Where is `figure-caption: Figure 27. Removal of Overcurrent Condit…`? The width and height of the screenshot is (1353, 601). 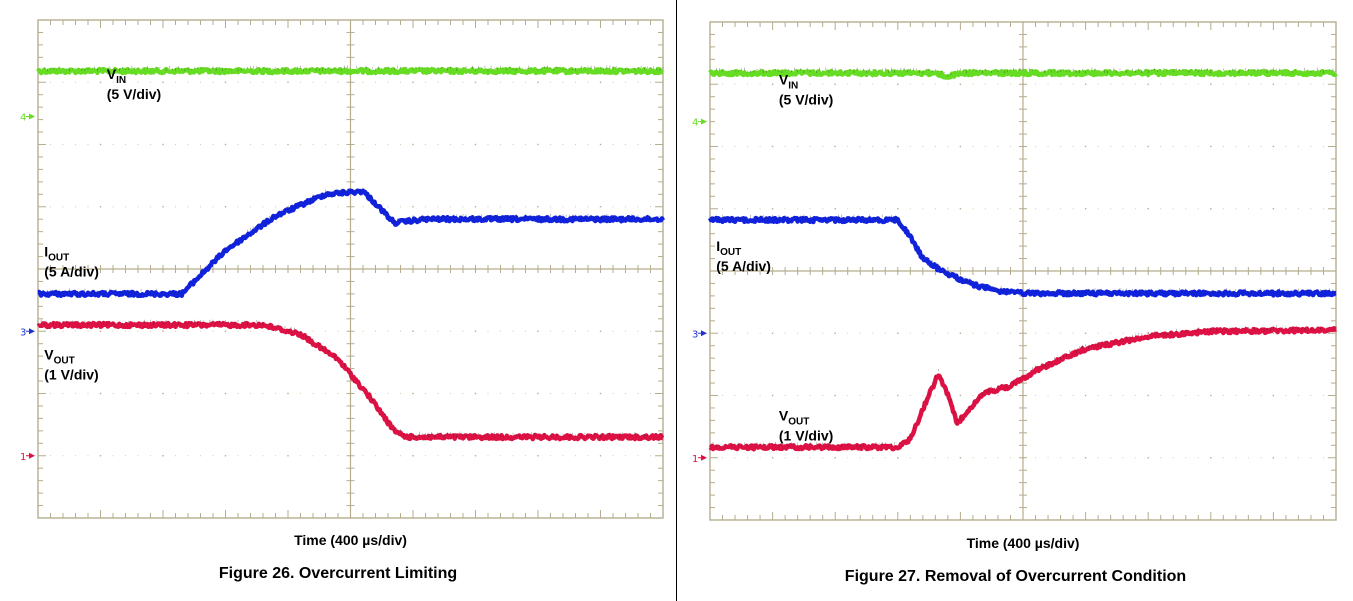 figure-caption: Figure 27. Removal of Overcurrent Condit… is located at coordinates (1015, 576).